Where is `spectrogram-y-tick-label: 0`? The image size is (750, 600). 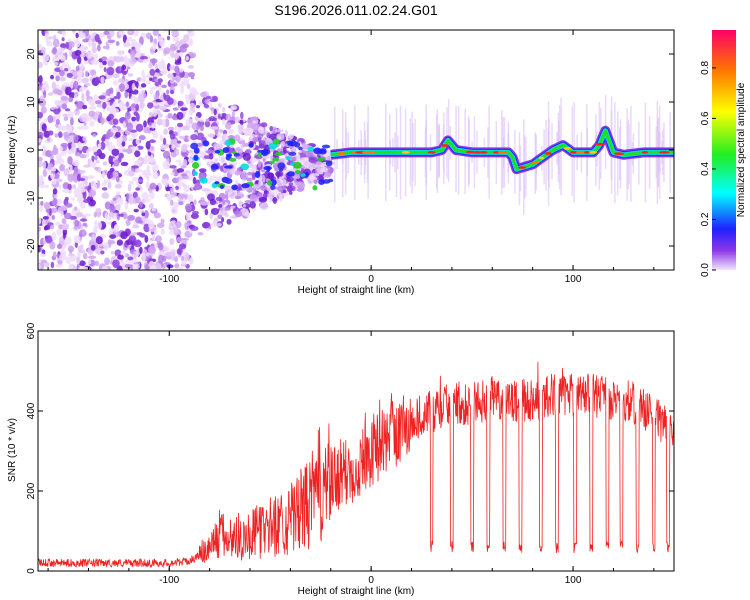 spectrogram-y-tick-label: 0 is located at coordinates (31, 150).